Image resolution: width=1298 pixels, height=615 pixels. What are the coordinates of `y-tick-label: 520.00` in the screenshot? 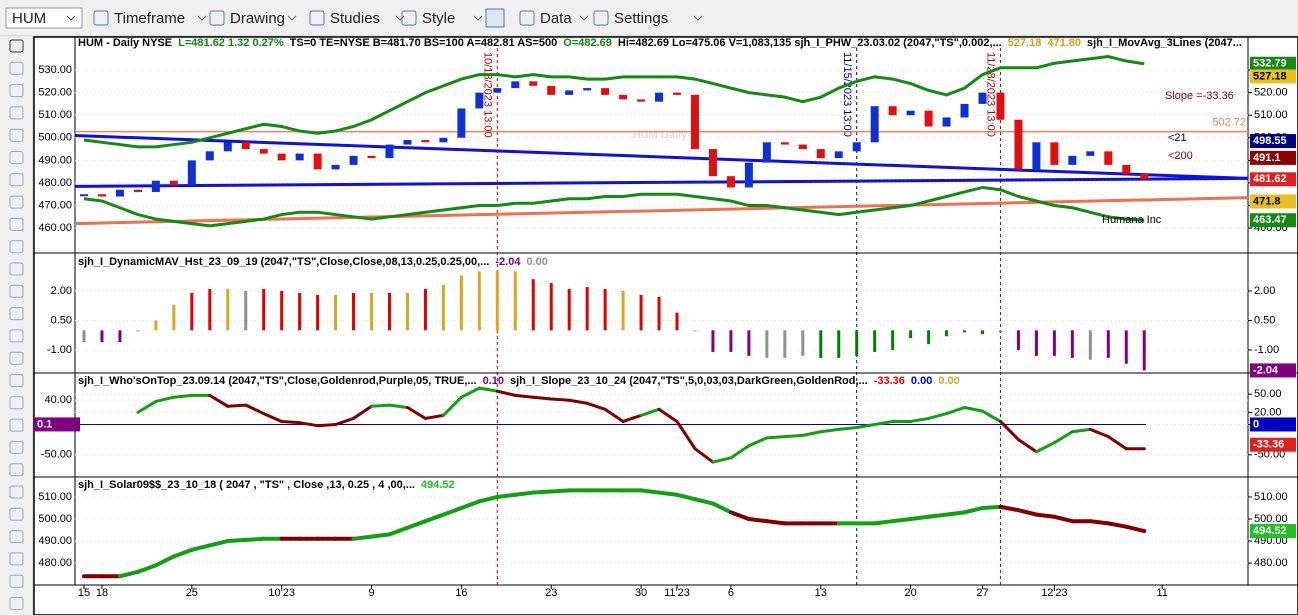 It's located at (1271, 93).